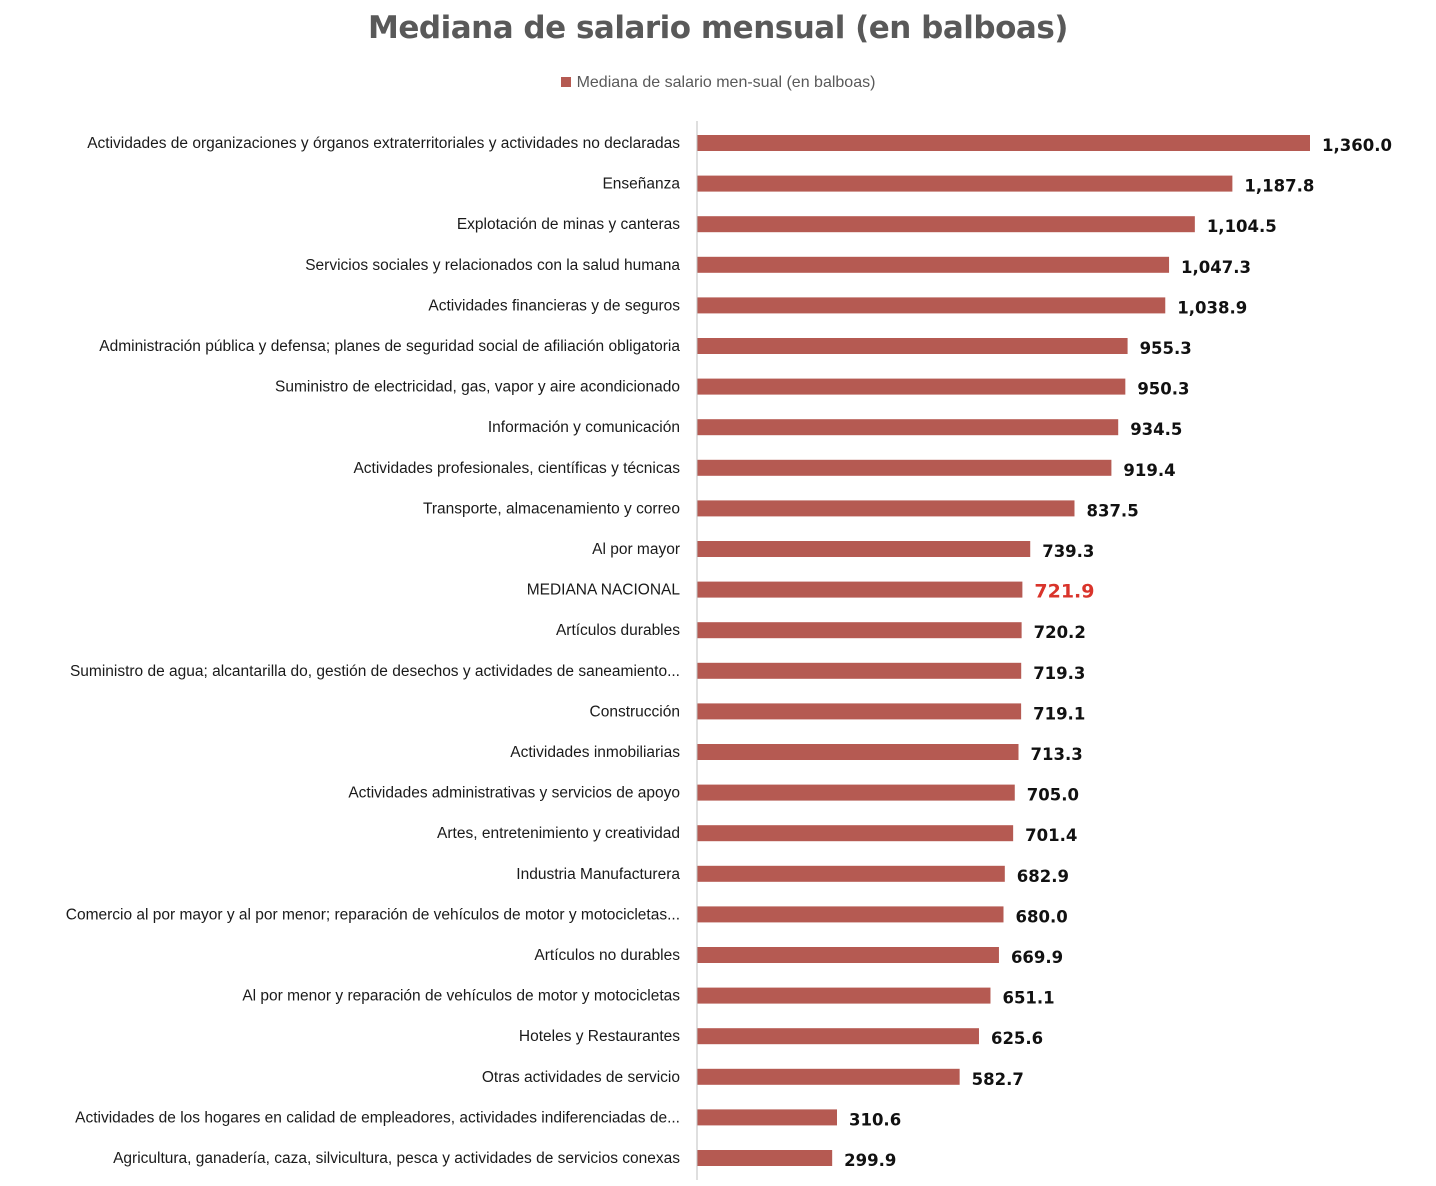 The image size is (1436, 1186). What do you see at coordinates (554, 305) in the screenshot?
I see `category-label: Actividades financieras y de seguros` at bounding box center [554, 305].